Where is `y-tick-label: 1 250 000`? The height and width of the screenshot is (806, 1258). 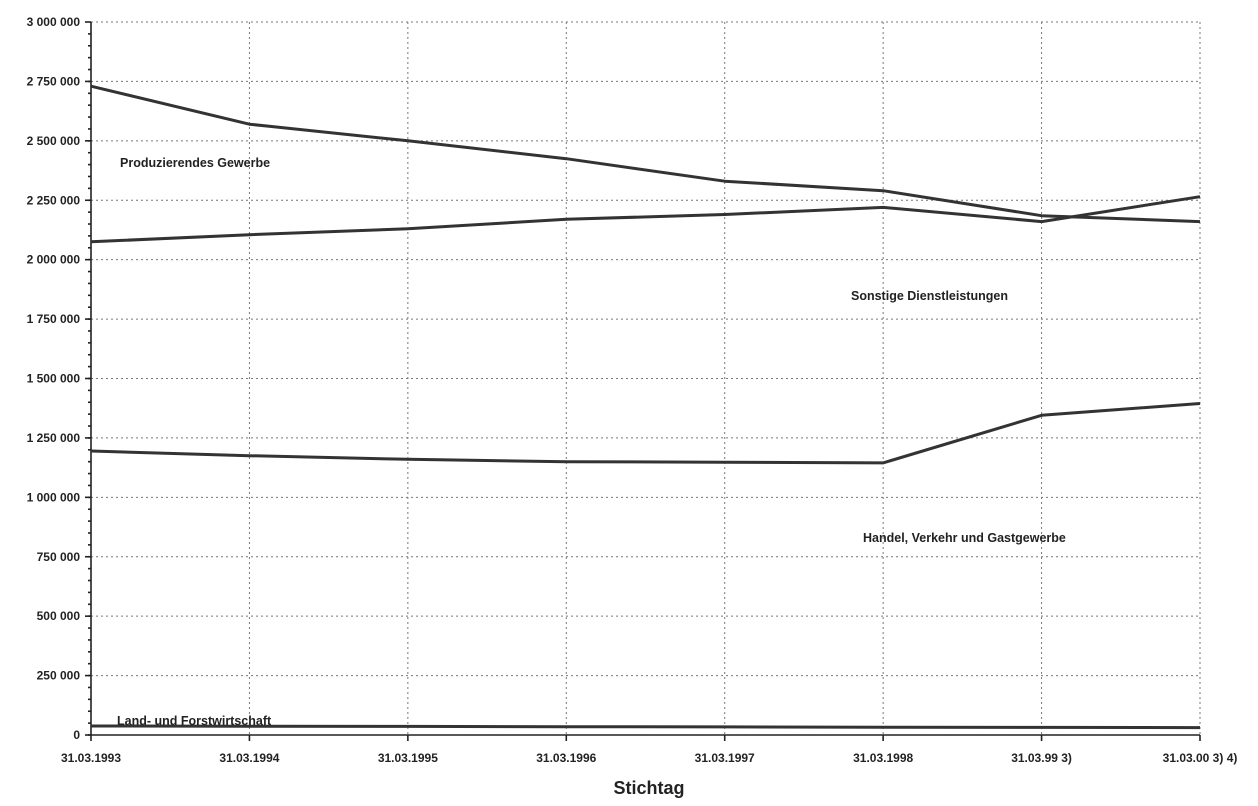 y-tick-label: 1 250 000 is located at coordinates (54, 438).